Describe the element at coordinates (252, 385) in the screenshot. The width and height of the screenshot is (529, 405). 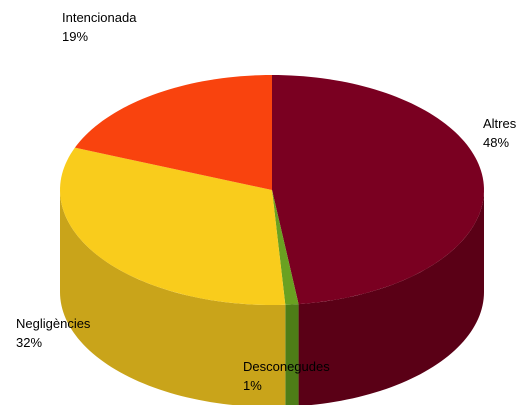
I see `slice-value-desconegudes: 1%` at that location.